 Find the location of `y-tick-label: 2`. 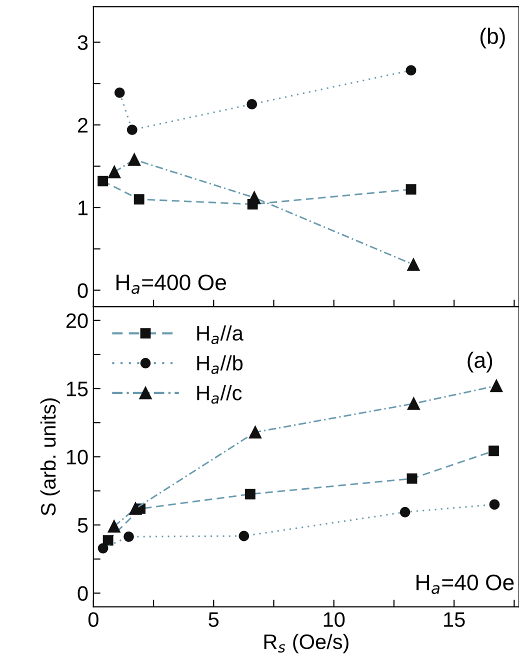

y-tick-label: 2 is located at coordinates (83, 125).